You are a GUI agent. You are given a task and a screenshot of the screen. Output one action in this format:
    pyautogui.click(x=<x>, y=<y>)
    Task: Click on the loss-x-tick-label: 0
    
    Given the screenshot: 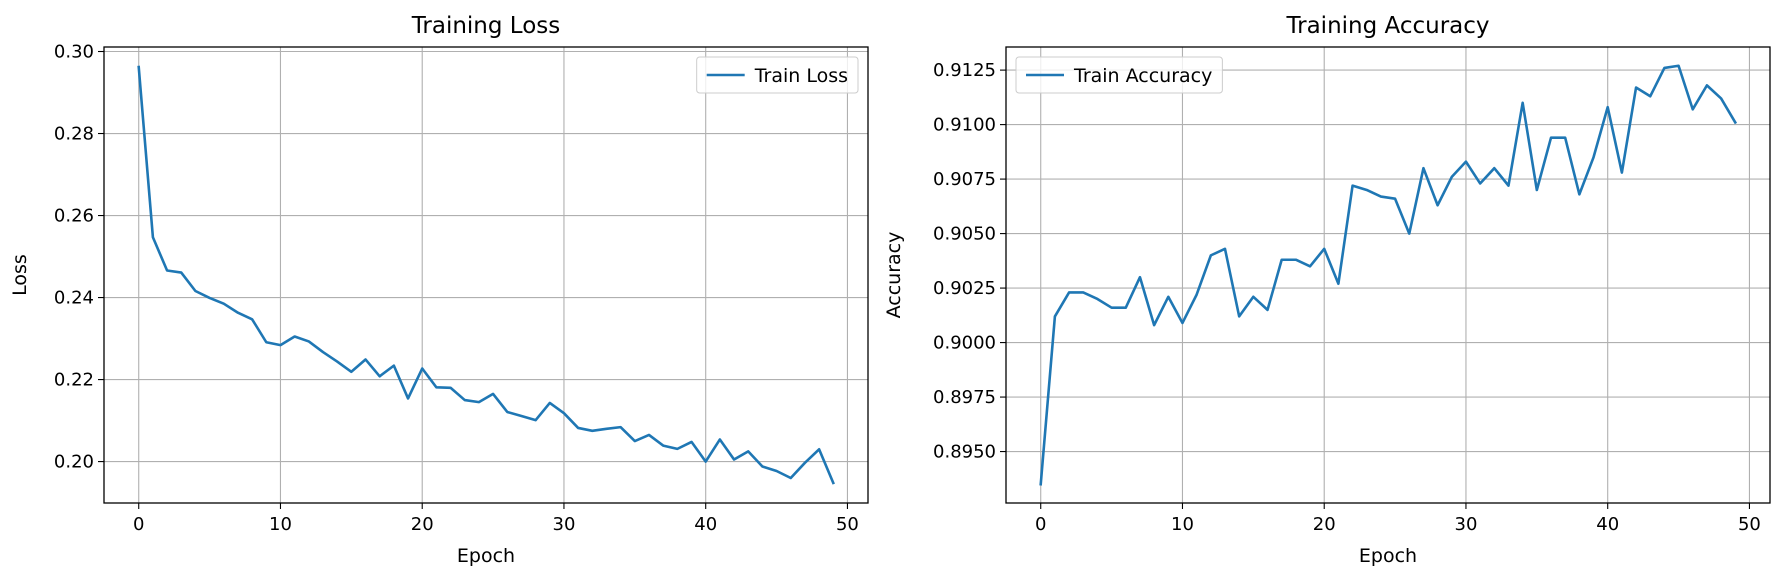 What is the action you would take?
    pyautogui.click(x=138, y=524)
    